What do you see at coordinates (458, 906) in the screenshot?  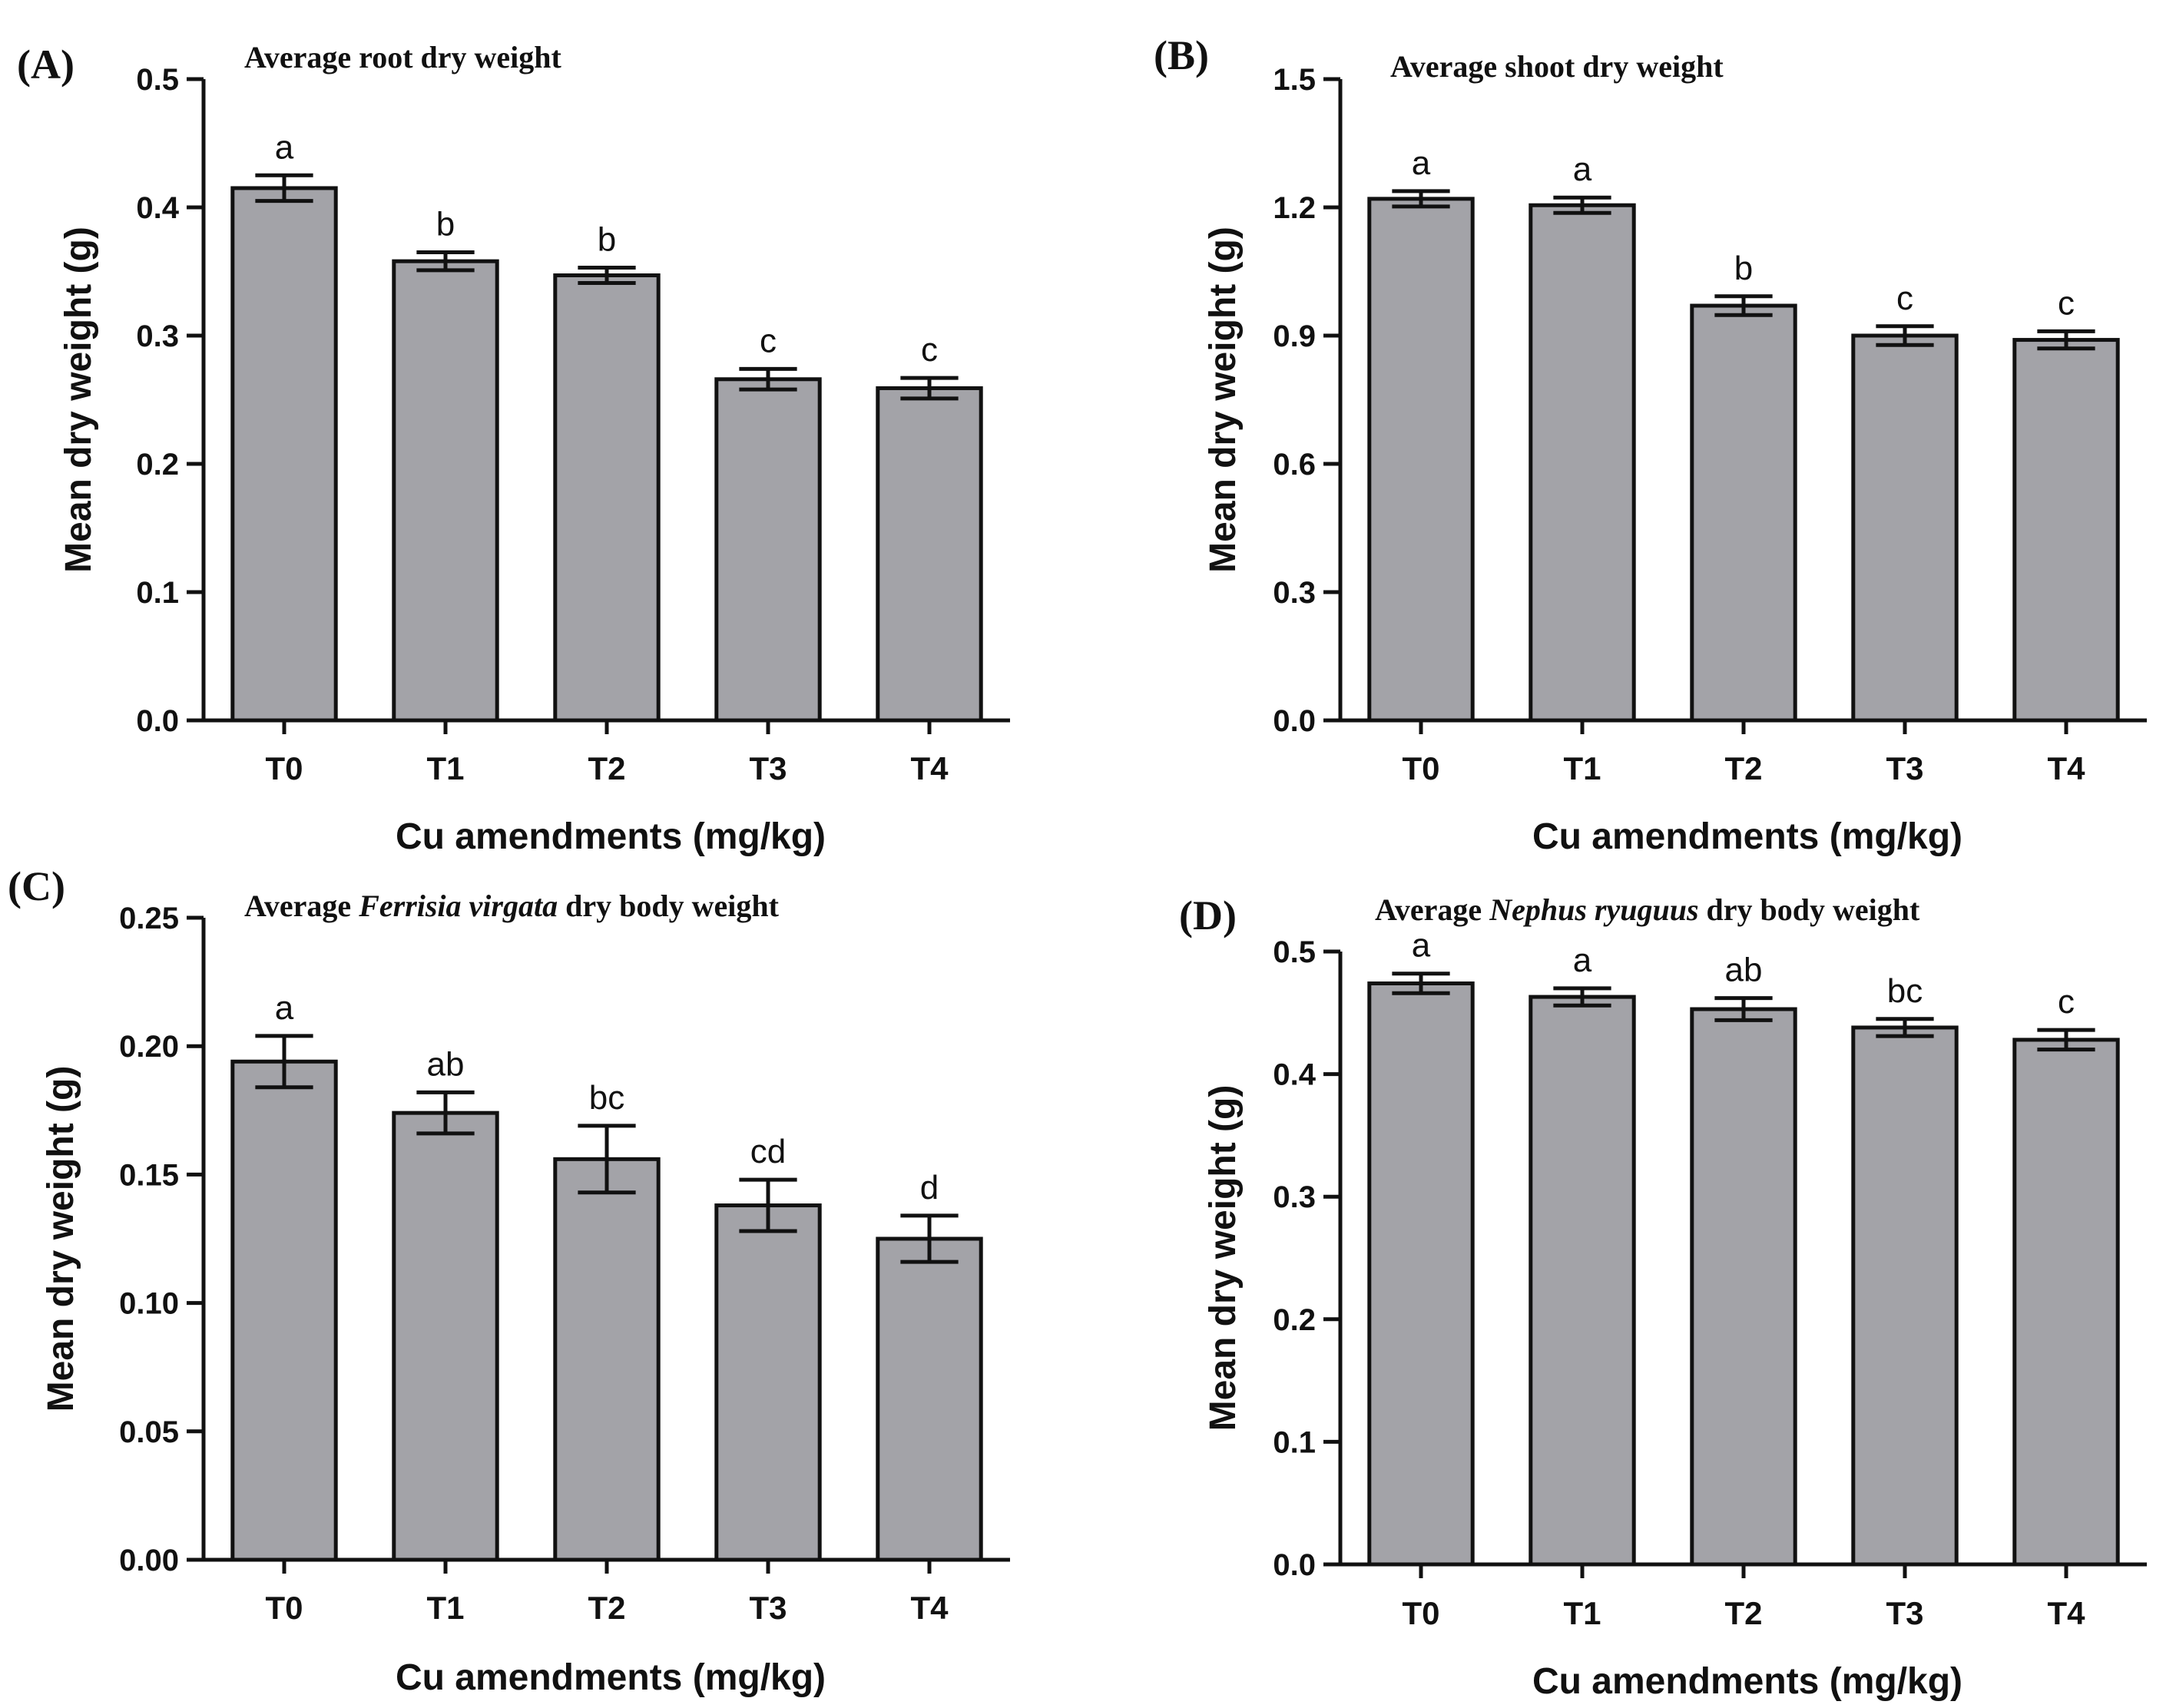 I see `chart-title-part: Ferrisia virgata` at bounding box center [458, 906].